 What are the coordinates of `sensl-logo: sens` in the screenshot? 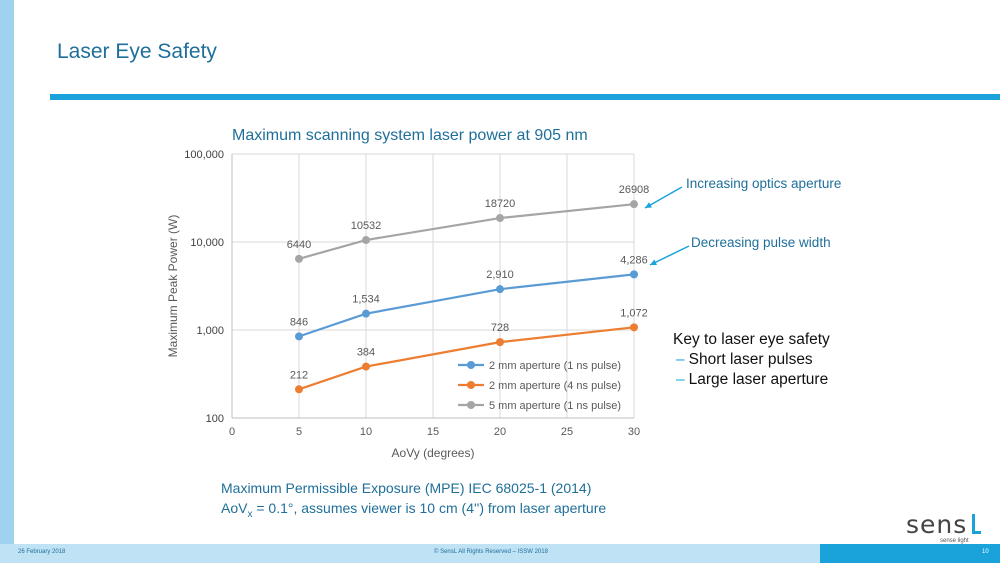 It's located at (937, 524).